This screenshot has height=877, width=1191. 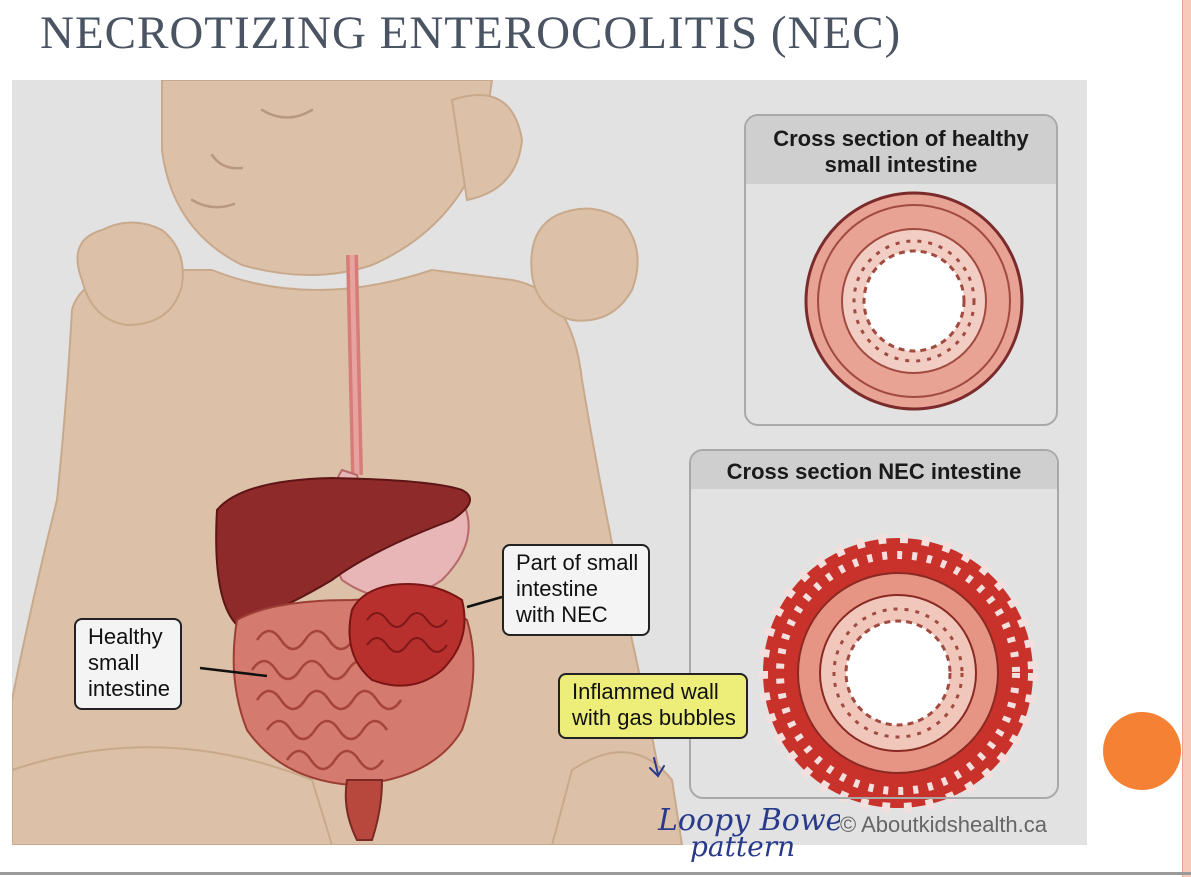 What do you see at coordinates (874, 470) in the screenshot?
I see `nec-panel-title: Cross section NEC intestine` at bounding box center [874, 470].